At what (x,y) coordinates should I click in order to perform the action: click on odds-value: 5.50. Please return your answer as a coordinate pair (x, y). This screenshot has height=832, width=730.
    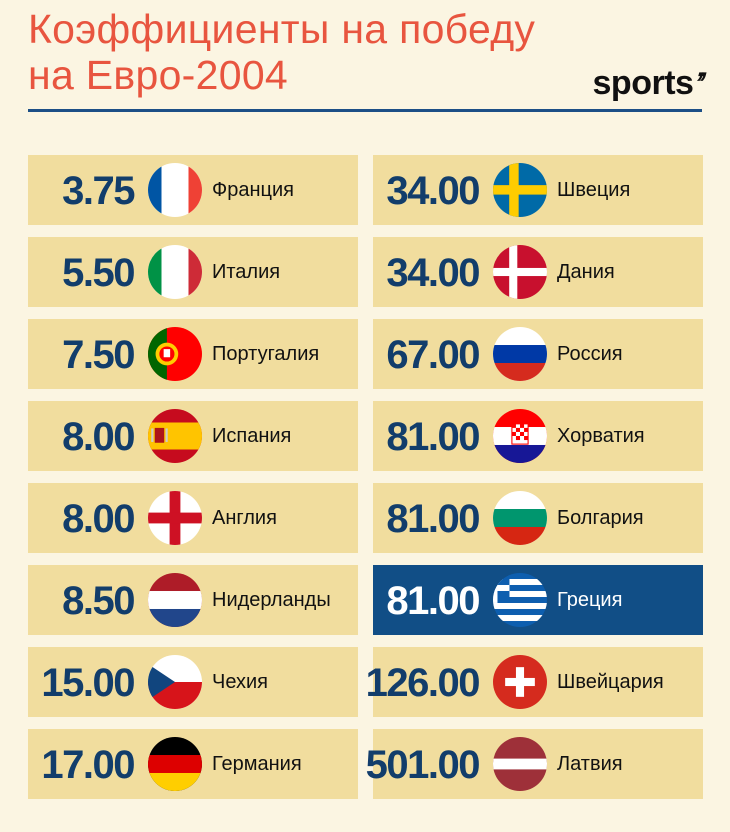
    Looking at the image, I should click on (98, 273).